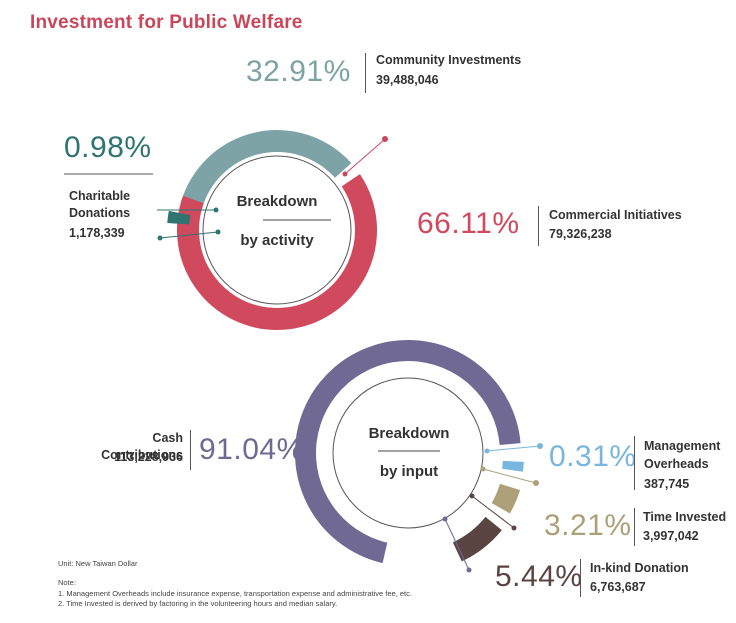 Image resolution: width=736 pixels, height=623 pixels. I want to click on divider-community, so click(365, 73).